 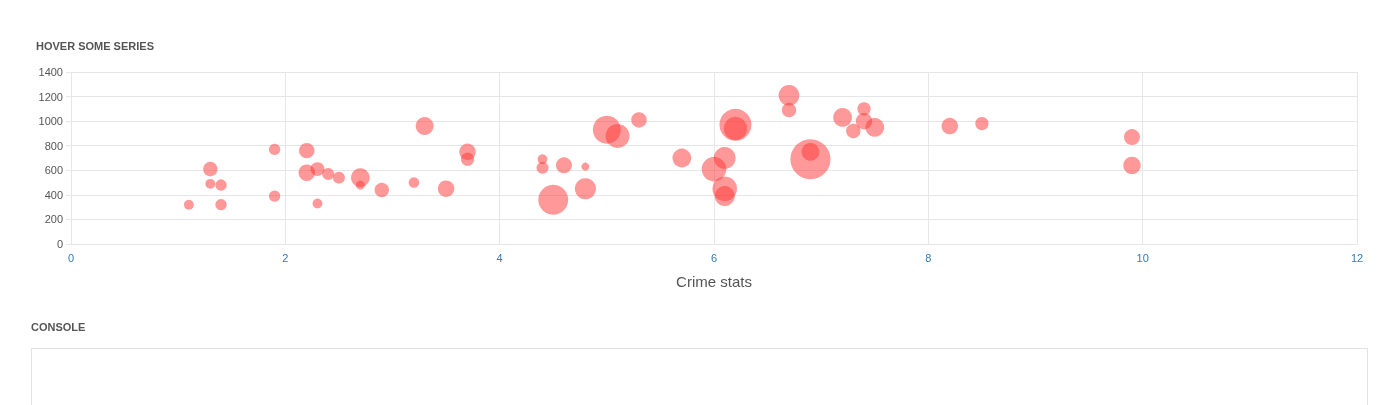 I want to click on y-tick-label: 1200, so click(x=50, y=96).